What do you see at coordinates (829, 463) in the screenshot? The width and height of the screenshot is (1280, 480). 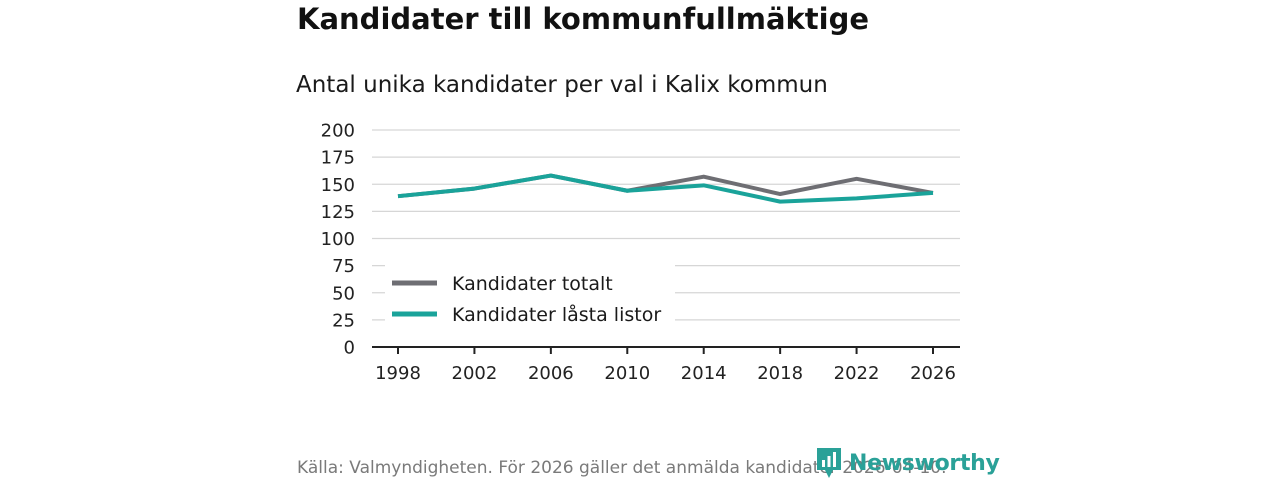 I see `newsworthy-logo-icon` at bounding box center [829, 463].